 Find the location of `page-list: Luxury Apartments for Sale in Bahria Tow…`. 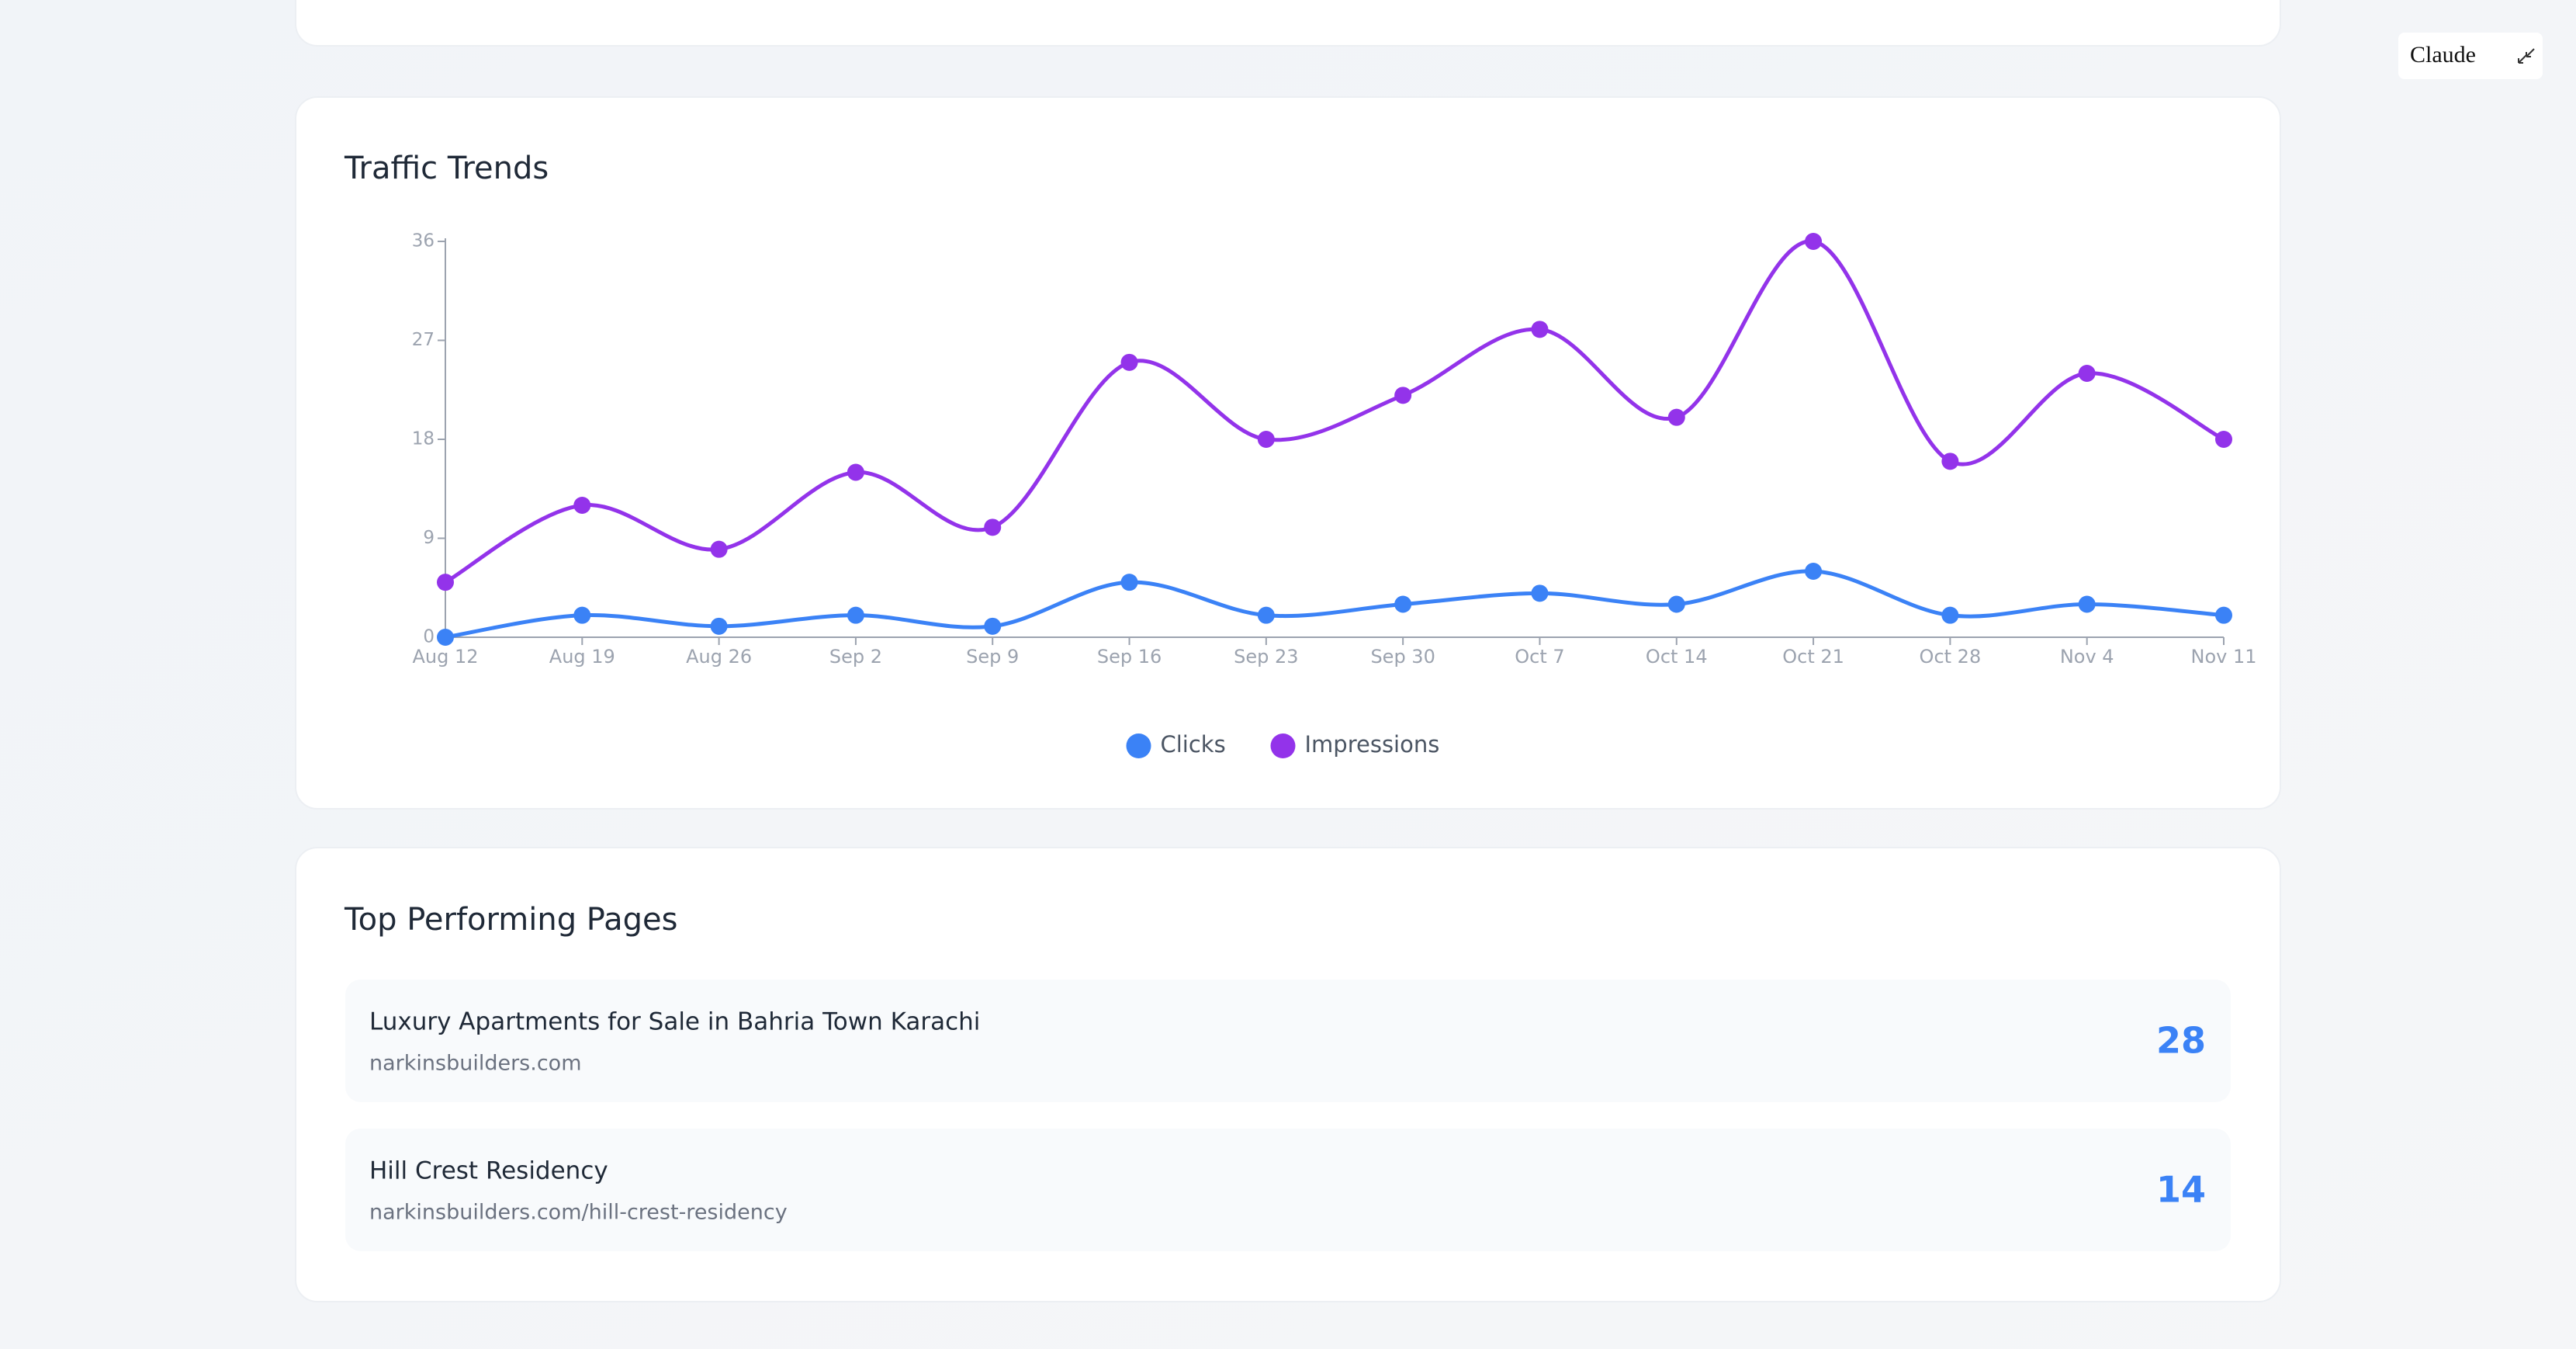

page-list: Luxury Apartments for Sale in Bahria Tow… is located at coordinates (1288, 1116).